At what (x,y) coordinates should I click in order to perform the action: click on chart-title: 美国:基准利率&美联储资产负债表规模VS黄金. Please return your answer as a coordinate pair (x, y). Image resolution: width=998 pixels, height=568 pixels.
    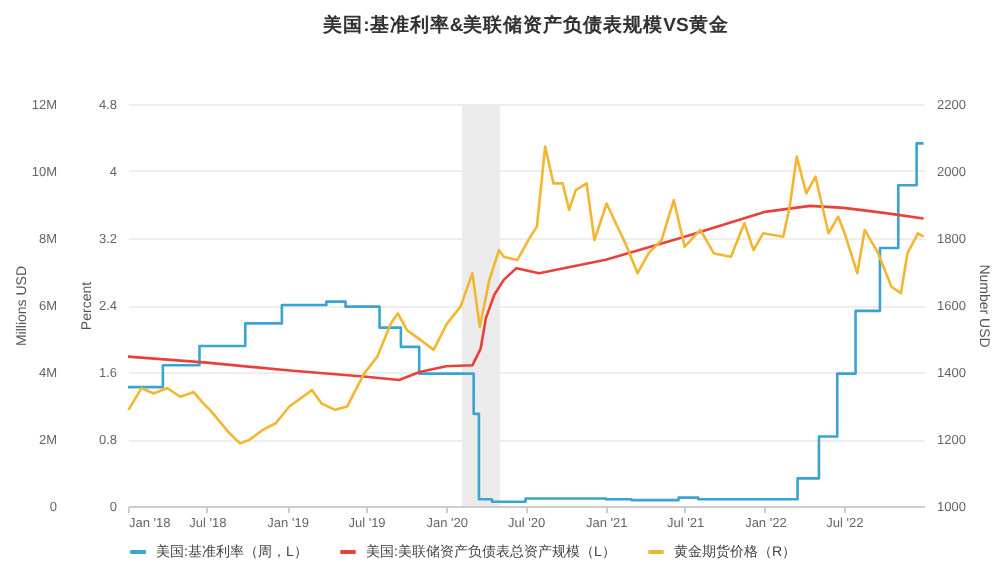
    Looking at the image, I should click on (526, 25).